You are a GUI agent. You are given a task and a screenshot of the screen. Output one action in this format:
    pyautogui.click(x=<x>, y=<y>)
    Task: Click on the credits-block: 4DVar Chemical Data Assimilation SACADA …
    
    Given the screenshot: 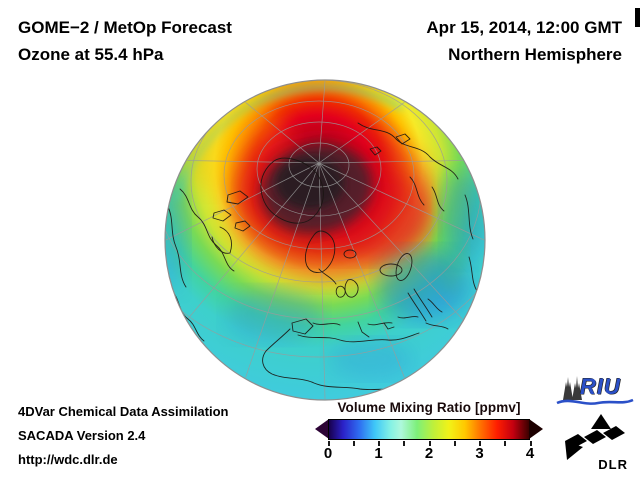 What is the action you would take?
    pyautogui.click(x=123, y=436)
    